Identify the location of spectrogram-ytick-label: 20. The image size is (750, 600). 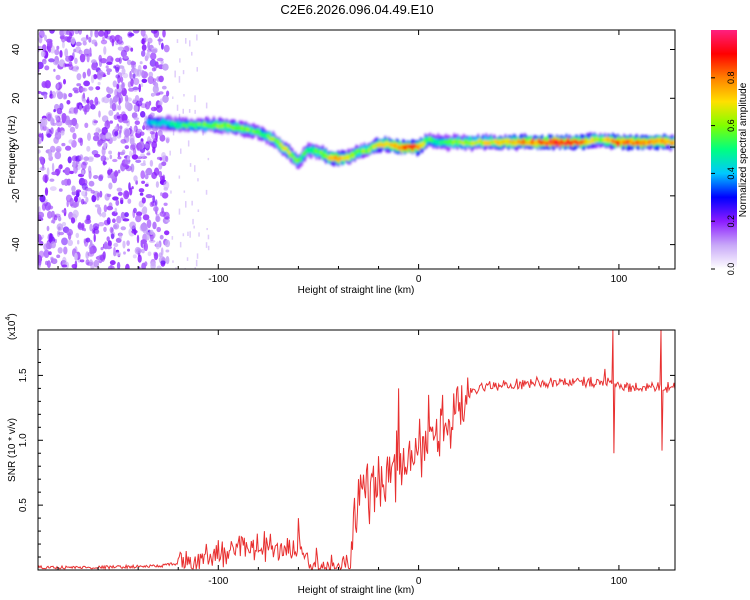
(16, 98).